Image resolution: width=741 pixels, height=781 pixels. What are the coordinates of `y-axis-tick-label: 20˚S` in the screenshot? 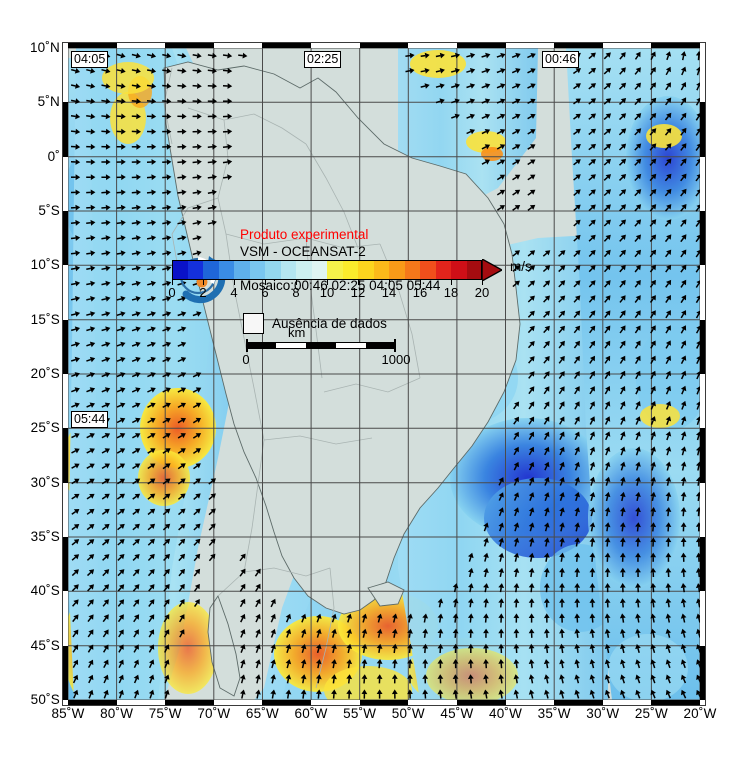 It's located at (45, 373).